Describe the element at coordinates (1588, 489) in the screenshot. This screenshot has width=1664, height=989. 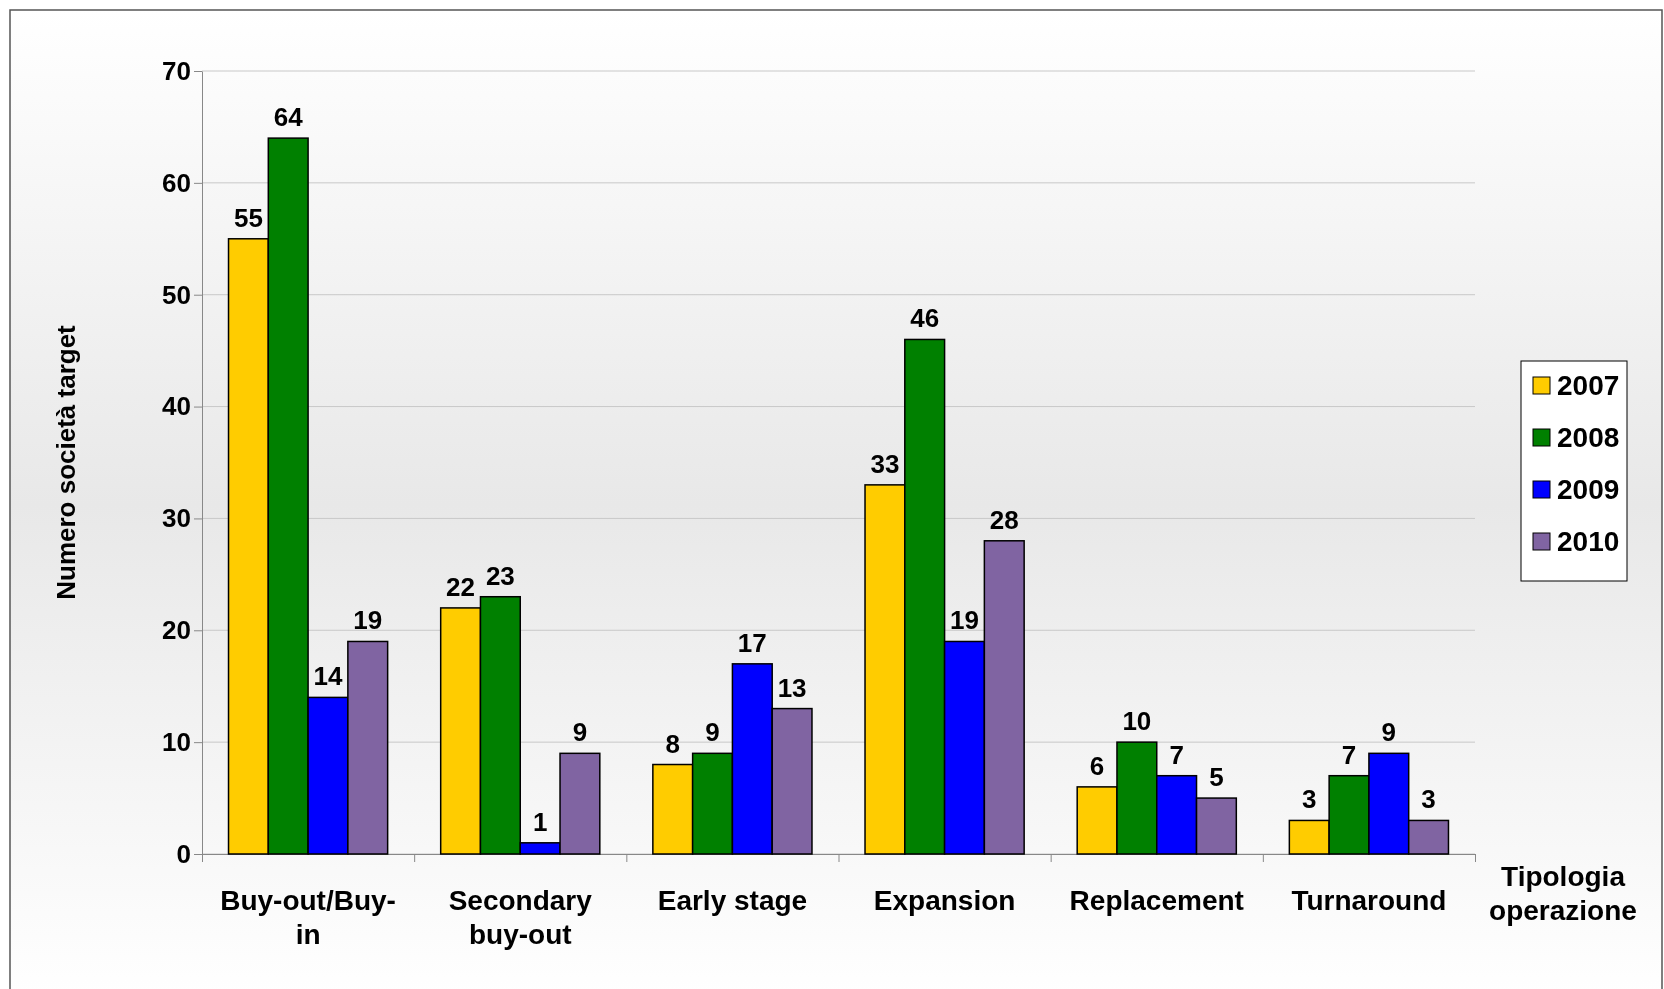
I see `legend-label: 2009` at that location.